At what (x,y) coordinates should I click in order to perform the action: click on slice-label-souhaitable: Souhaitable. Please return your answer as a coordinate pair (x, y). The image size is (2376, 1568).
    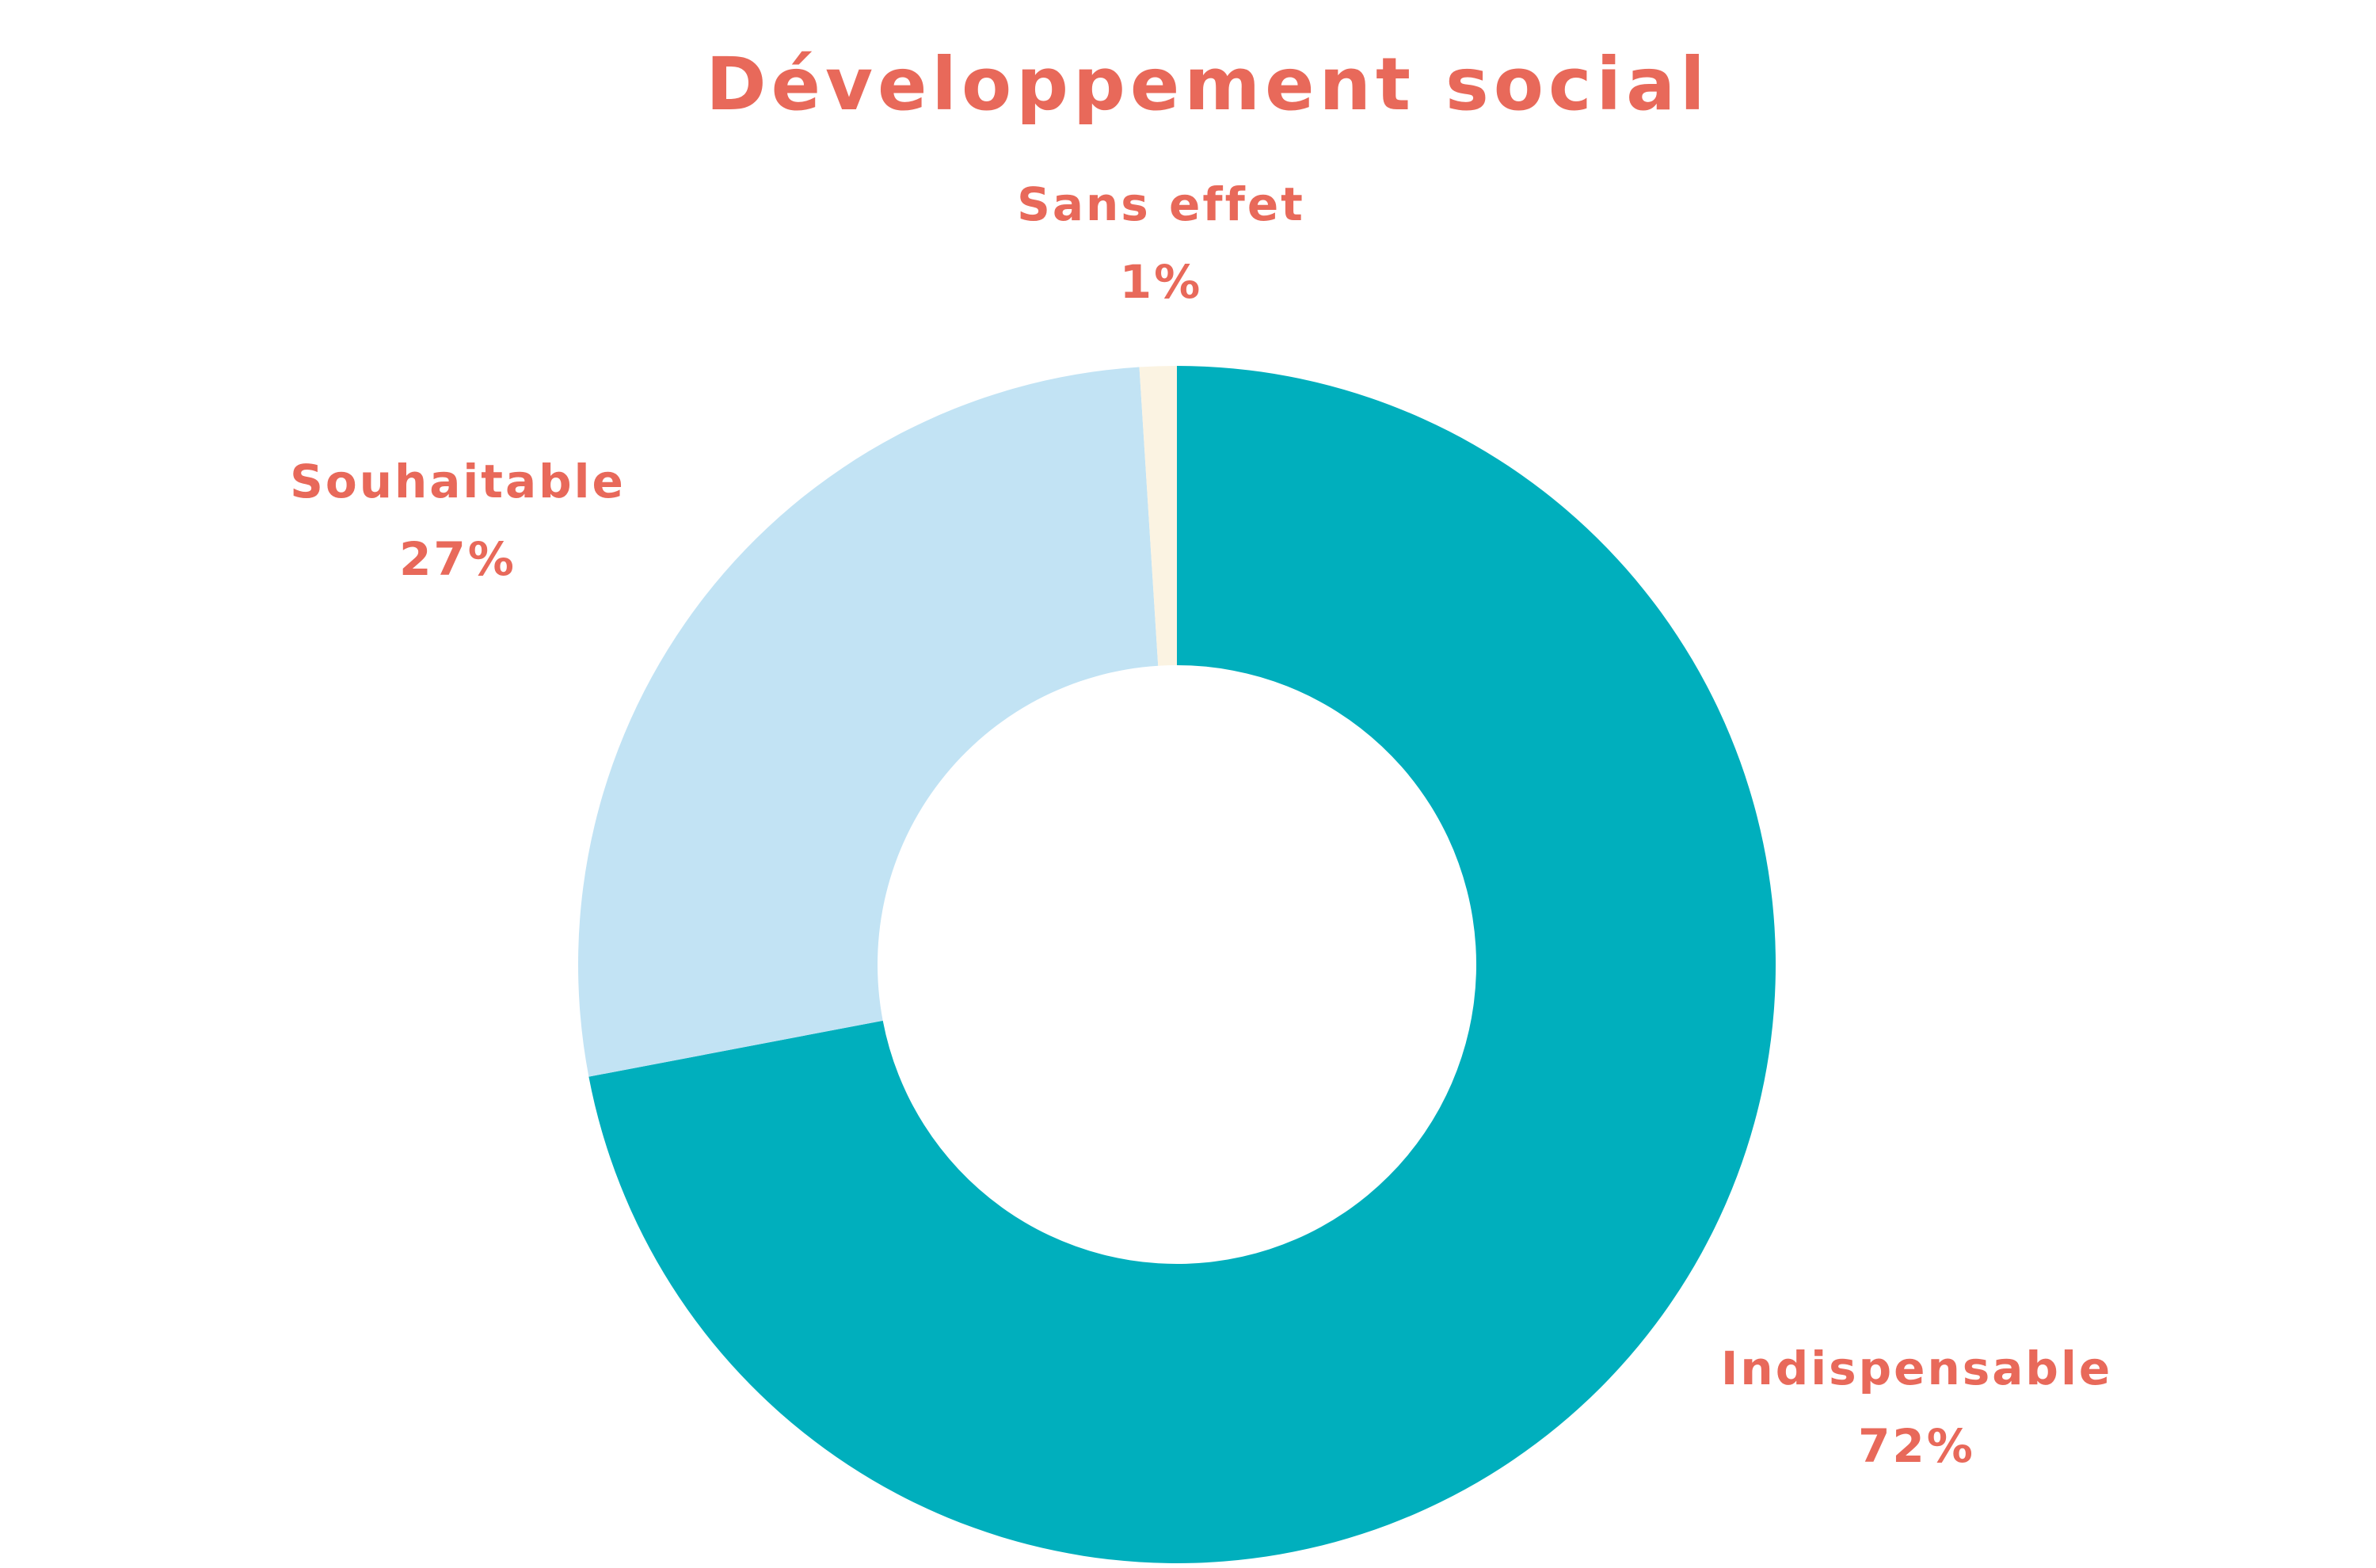
    Looking at the image, I should click on (458, 481).